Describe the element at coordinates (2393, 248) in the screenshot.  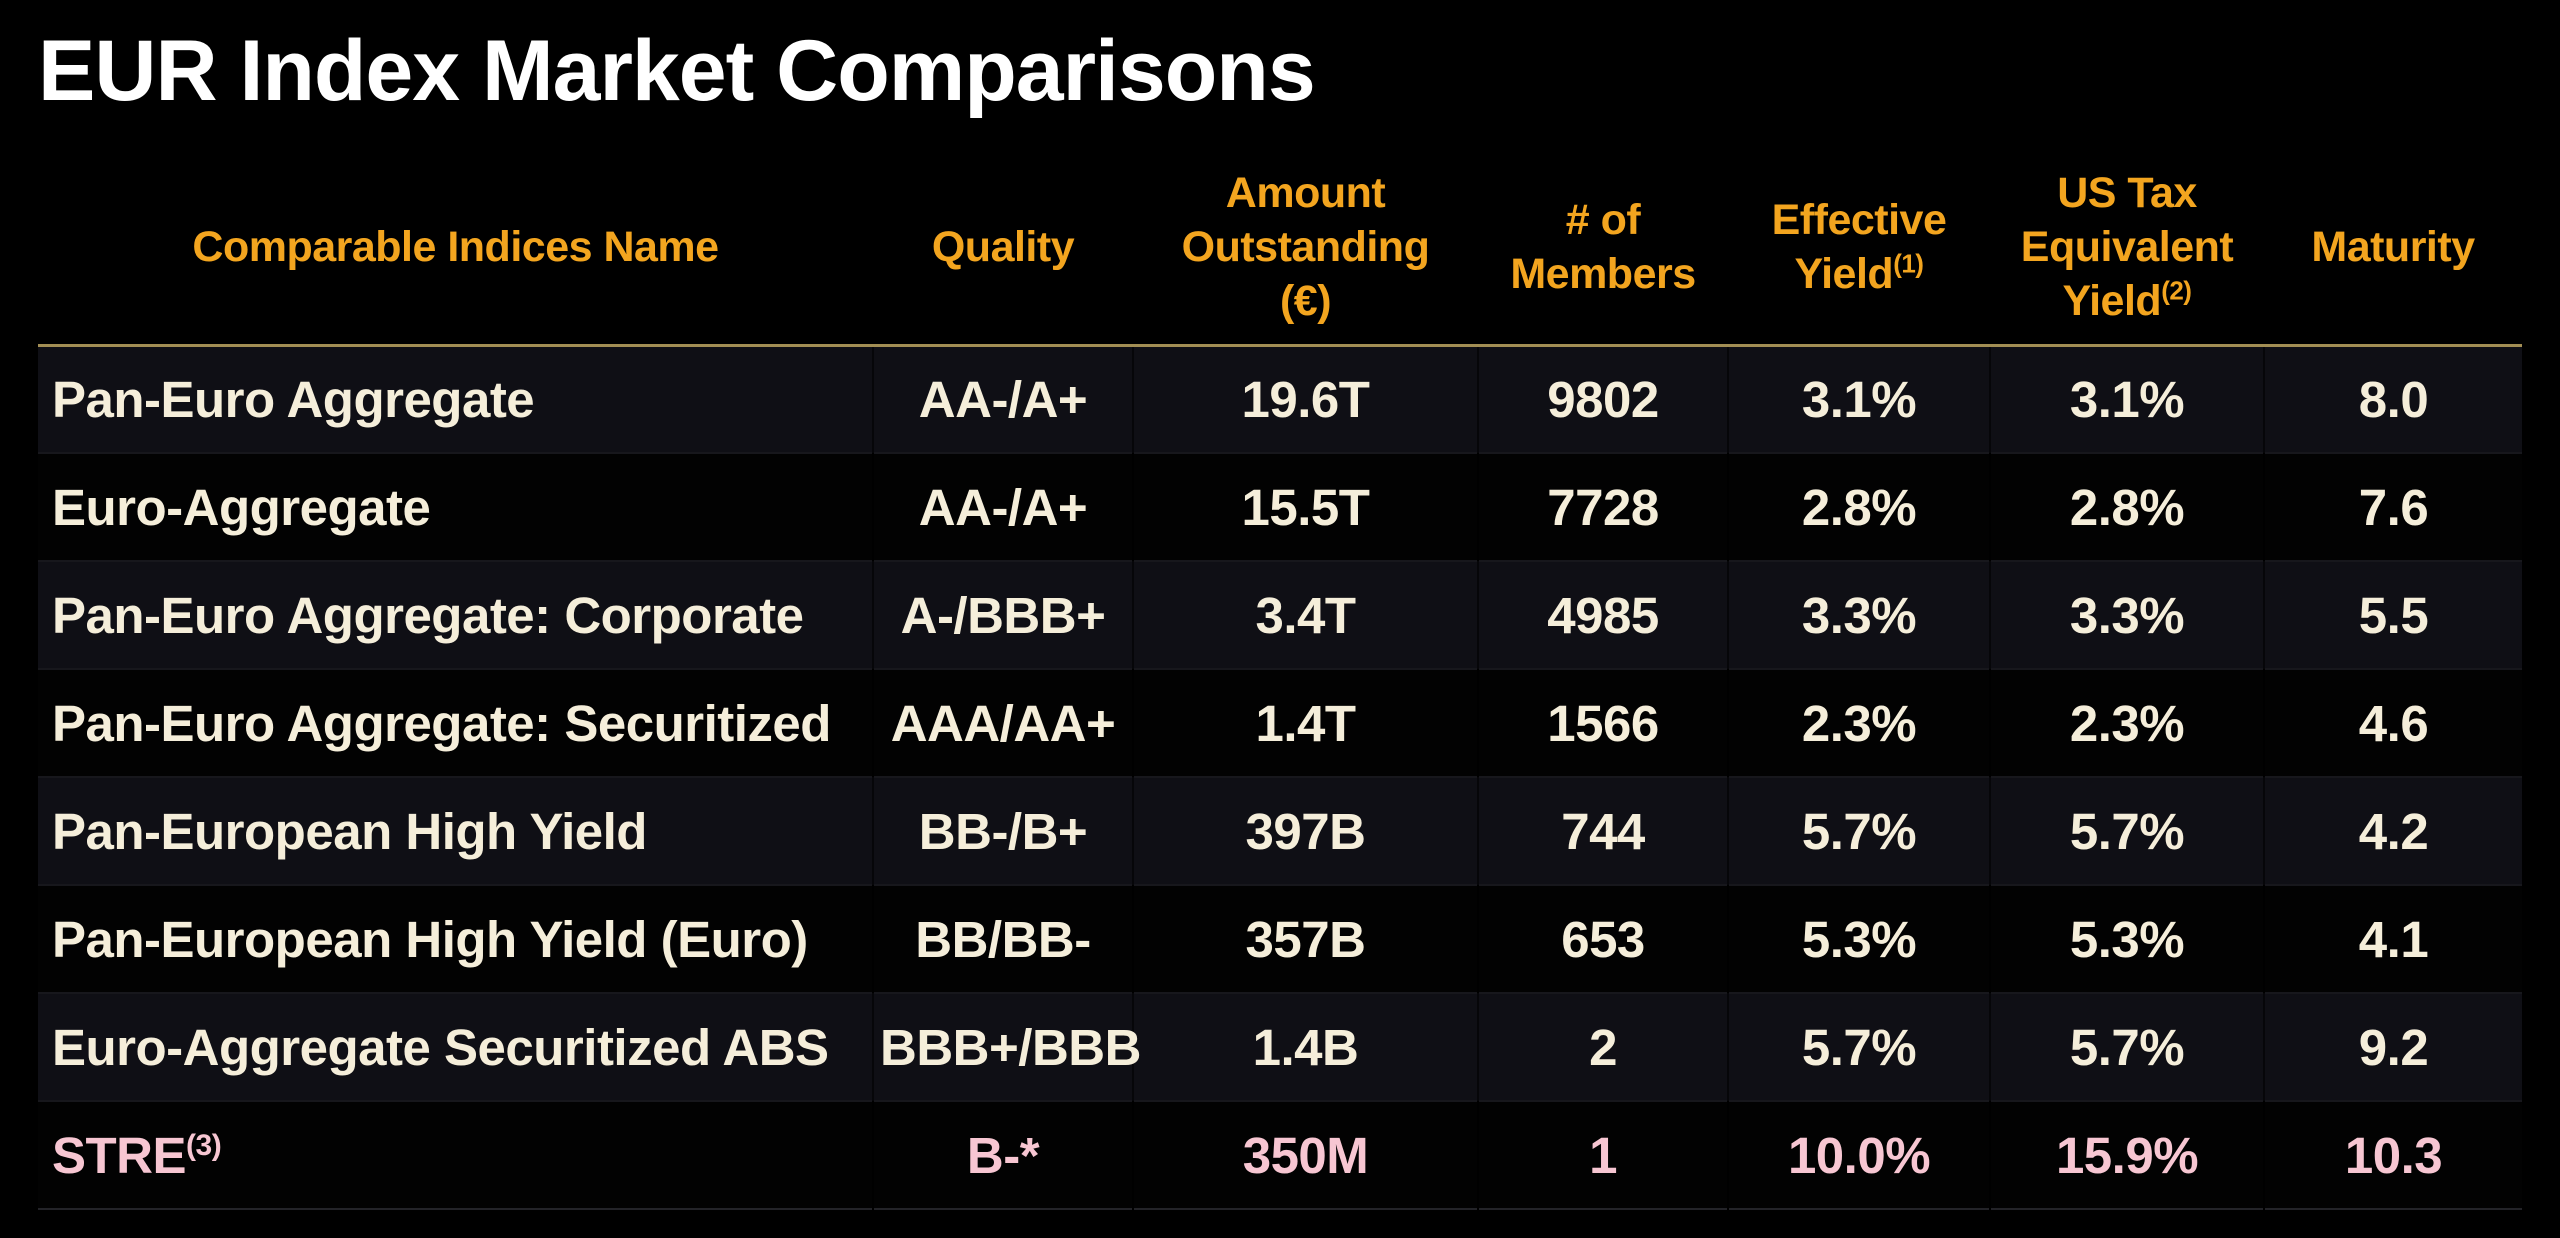
I see `column-header-maturity: Maturity` at that location.